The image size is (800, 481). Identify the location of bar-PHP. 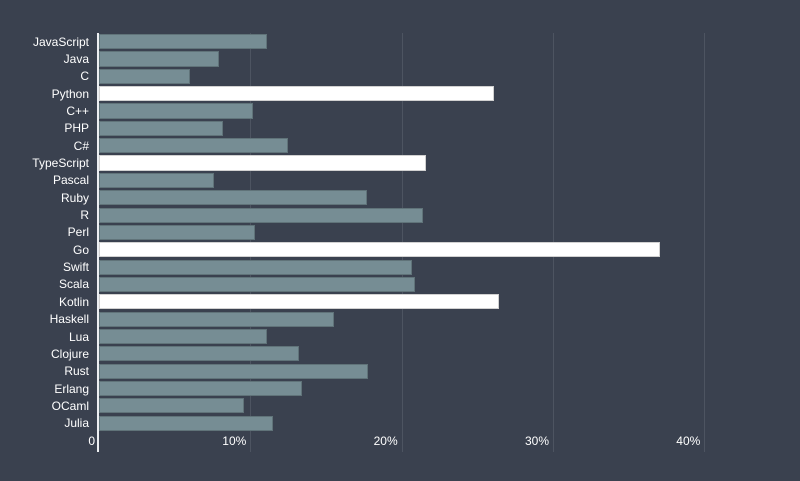
(161, 128).